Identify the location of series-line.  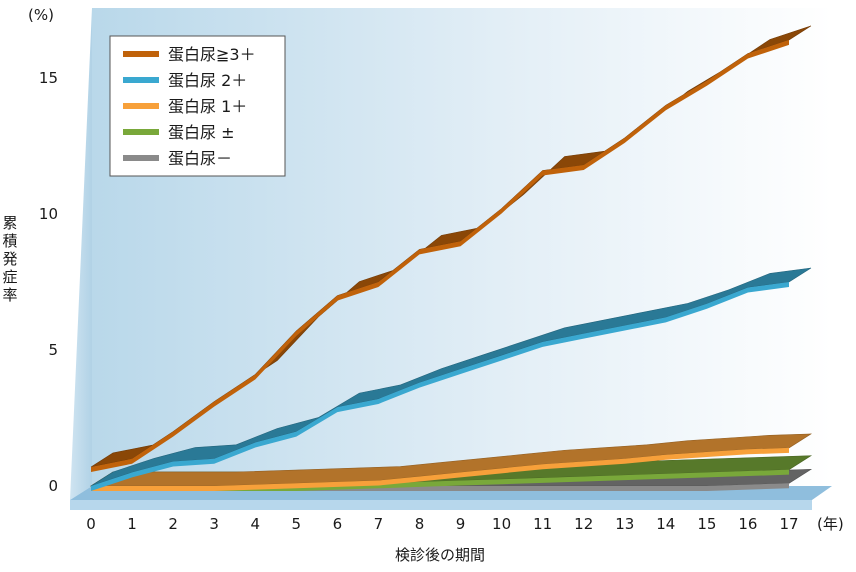
(451, 462).